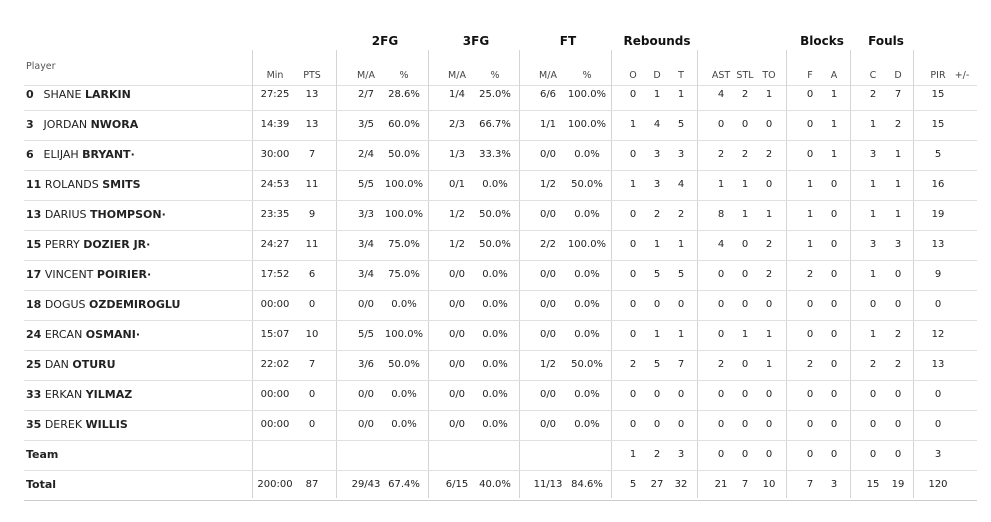  I want to click on stat-stl: 0, so click(745, 424).